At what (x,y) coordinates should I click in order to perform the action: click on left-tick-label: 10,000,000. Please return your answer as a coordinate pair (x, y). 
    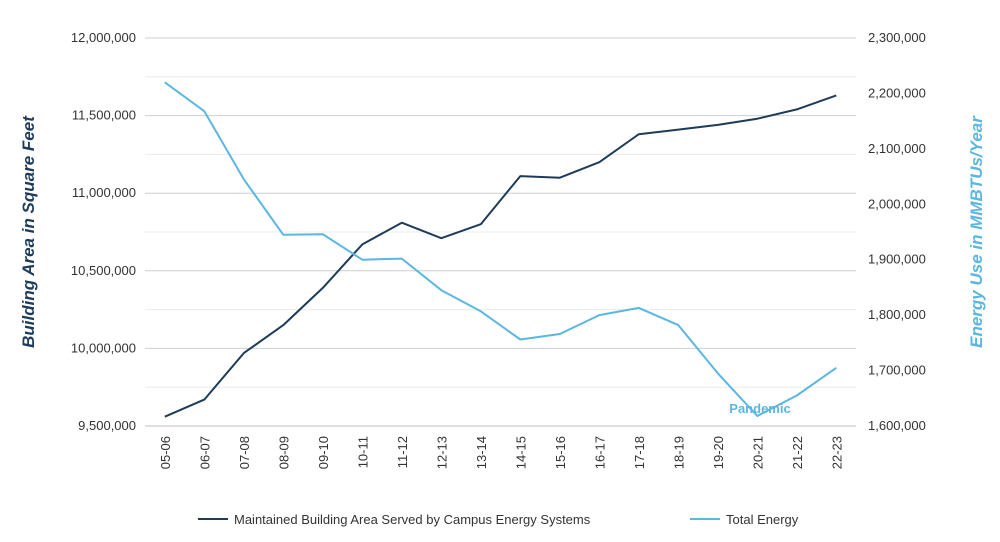
    Looking at the image, I should click on (103, 347).